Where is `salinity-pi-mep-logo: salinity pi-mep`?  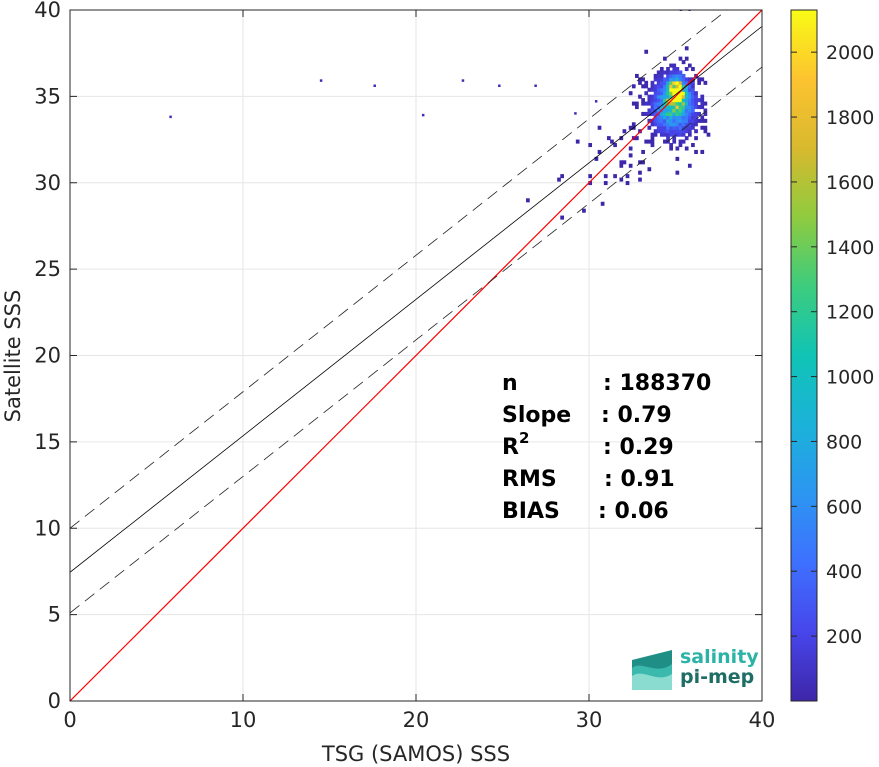
salinity-pi-mep-logo: salinity pi-mep is located at coordinates (695, 668).